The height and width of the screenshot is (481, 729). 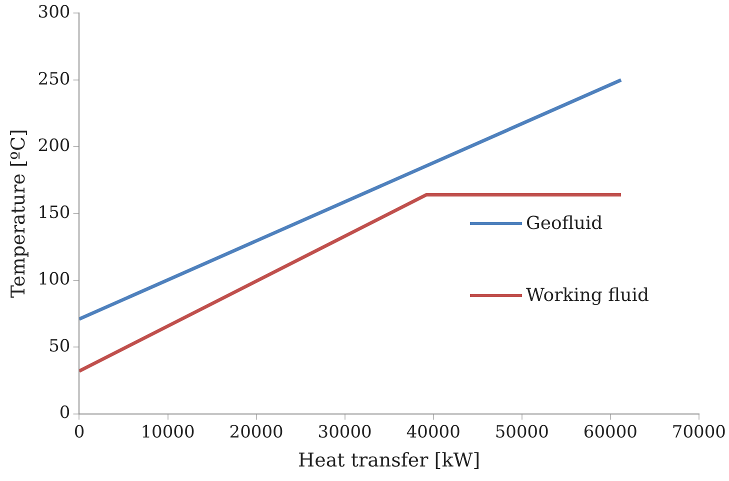 I want to click on legend-label: Geofluid, so click(x=564, y=223).